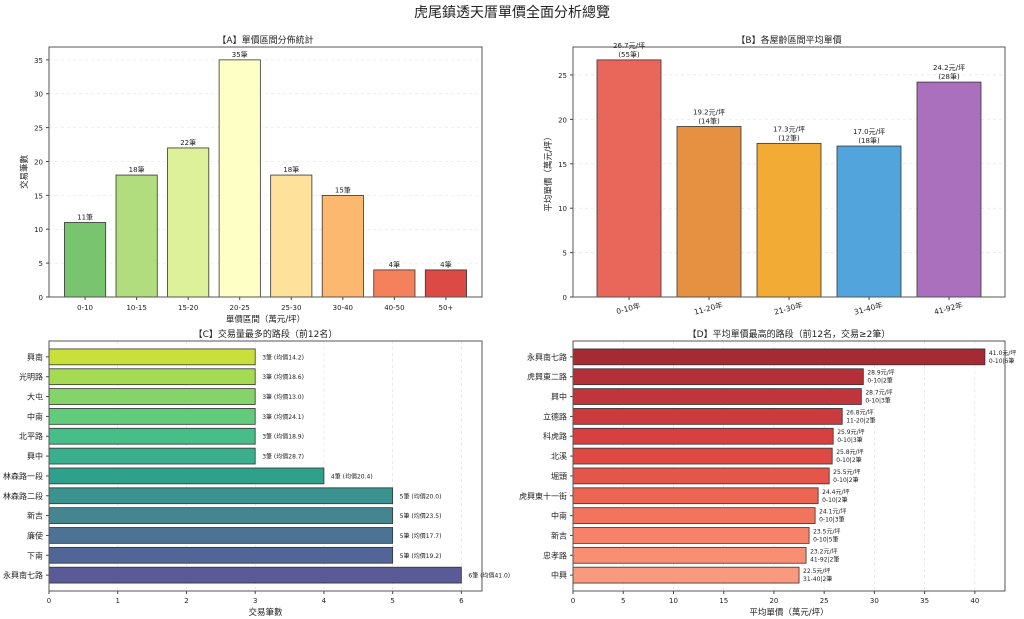 Image resolution: width=1024 pixels, height=619 pixels. Describe the element at coordinates (559, 575) in the screenshot. I see `y-tick-label: 中興` at that location.